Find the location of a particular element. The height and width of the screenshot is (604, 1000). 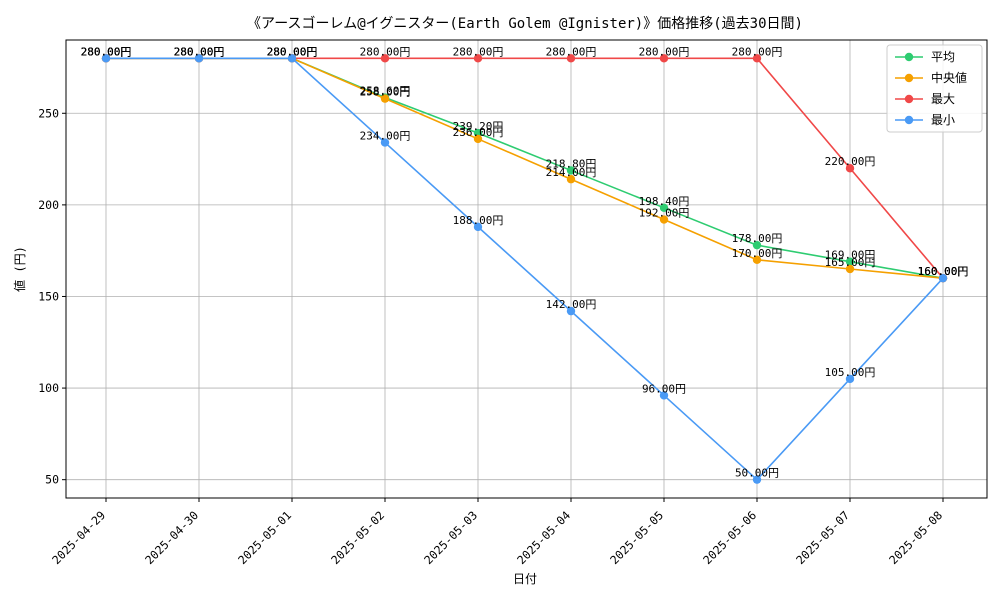

data-label: 169.00円 is located at coordinates (850, 255).